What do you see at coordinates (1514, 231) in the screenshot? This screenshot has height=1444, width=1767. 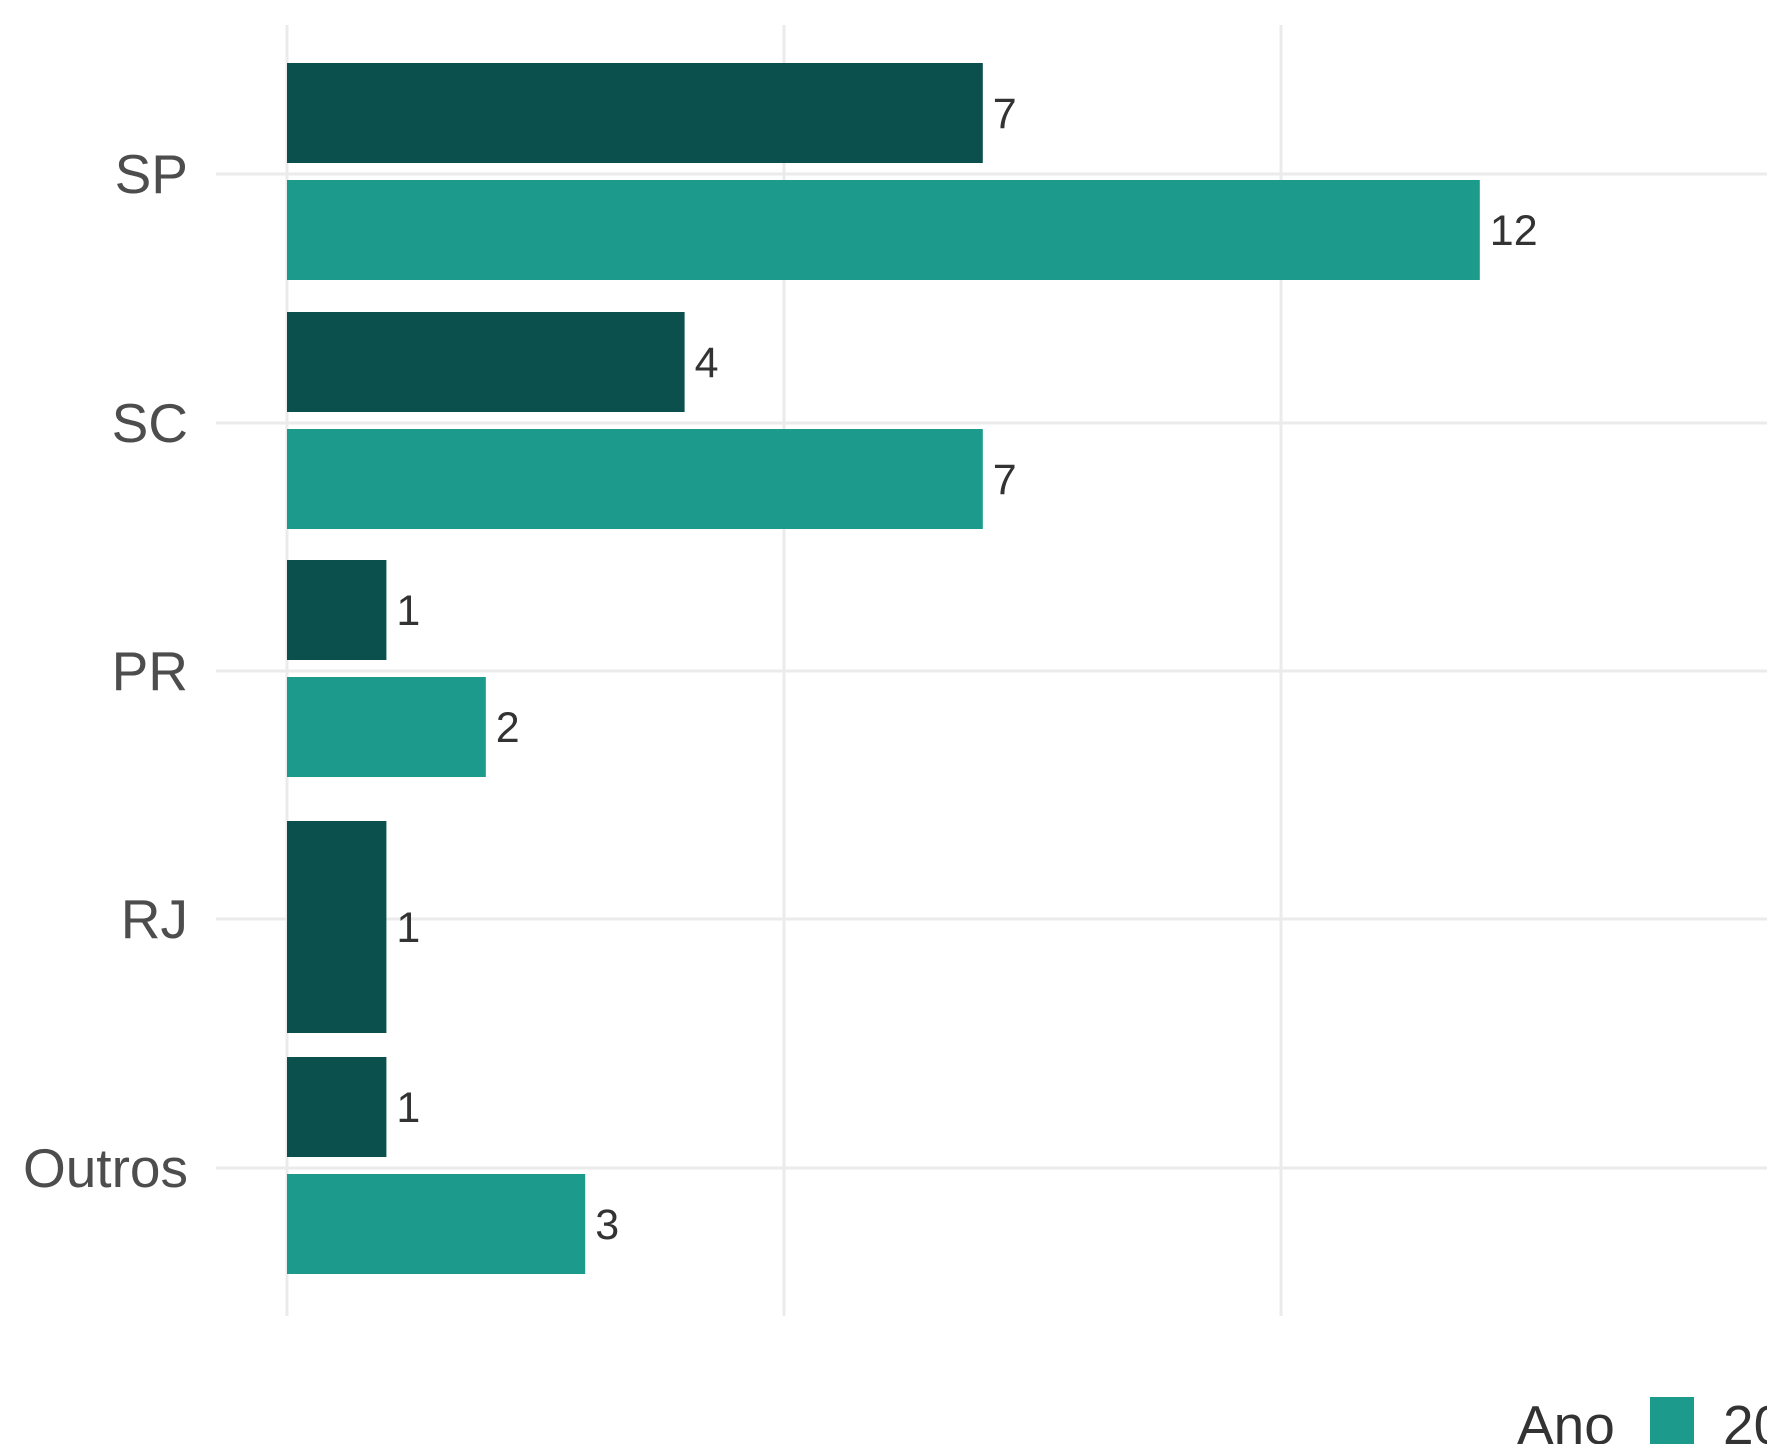 I see `value-label-sp-series-2: 12` at bounding box center [1514, 231].